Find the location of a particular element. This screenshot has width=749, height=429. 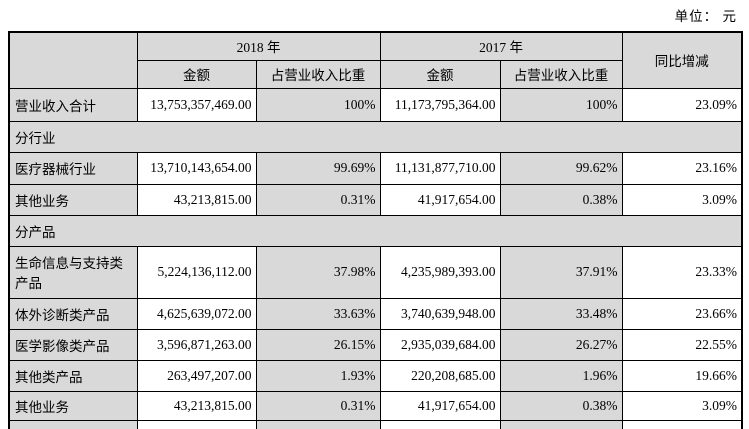

ratio-2017 is located at coordinates (561, 424).